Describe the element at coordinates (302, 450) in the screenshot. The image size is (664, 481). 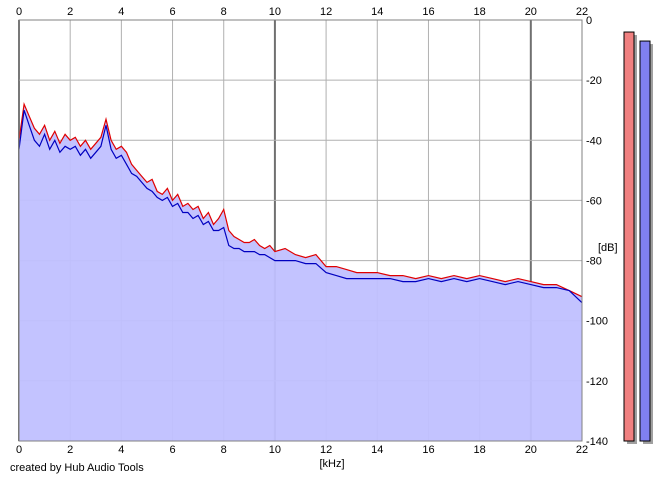
I see `x-tick-labels-bottom: 0 2 4 6 8 10 12 14 16 18 20 22` at that location.